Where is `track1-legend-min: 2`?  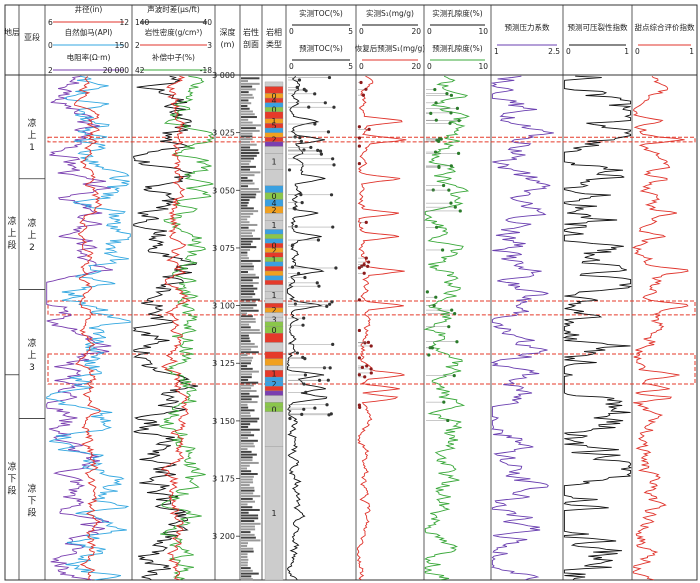 track1-legend-min: 2 is located at coordinates (50, 70).